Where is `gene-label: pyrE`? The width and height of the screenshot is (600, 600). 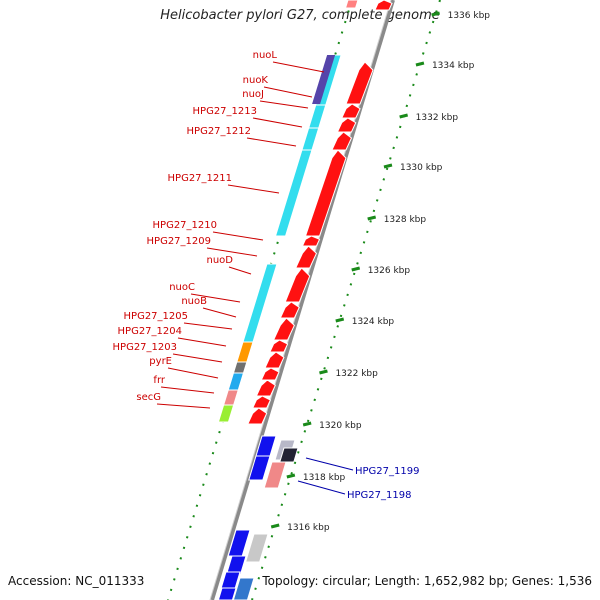
gene-label: pyrE is located at coordinates (160, 361).